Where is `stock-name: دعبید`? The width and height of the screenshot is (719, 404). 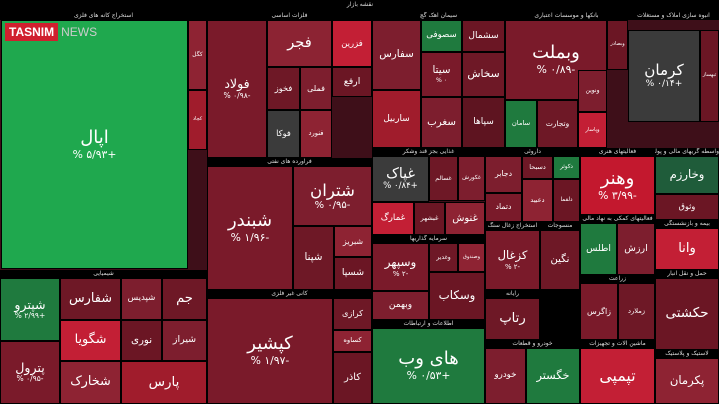
stock-name: دعبید is located at coordinates (537, 199).